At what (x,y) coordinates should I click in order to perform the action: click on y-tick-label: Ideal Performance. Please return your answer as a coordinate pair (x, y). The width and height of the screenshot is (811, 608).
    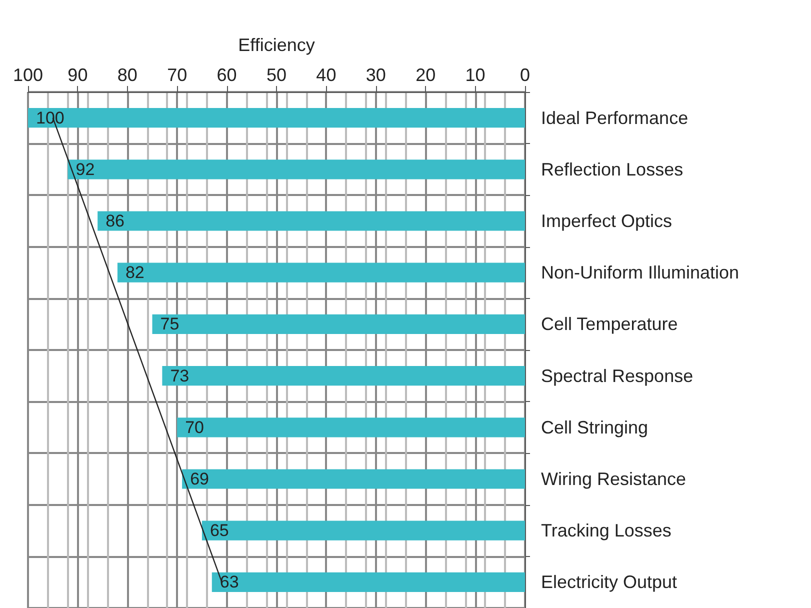
    Looking at the image, I should click on (614, 118).